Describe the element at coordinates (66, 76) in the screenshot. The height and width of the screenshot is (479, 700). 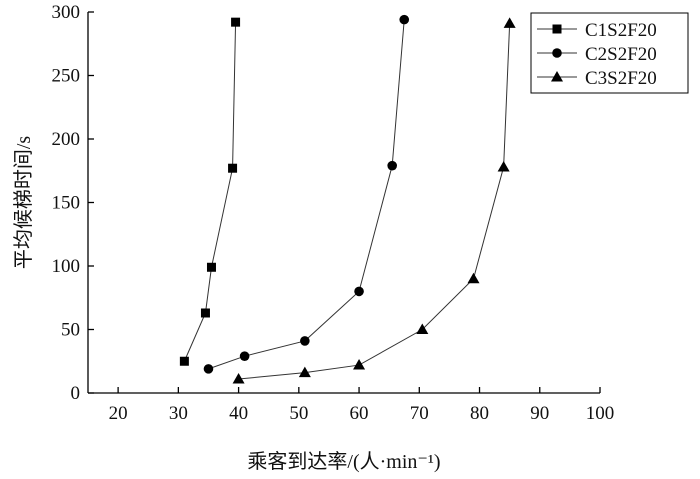
I see `y-tick-label: 250` at that location.